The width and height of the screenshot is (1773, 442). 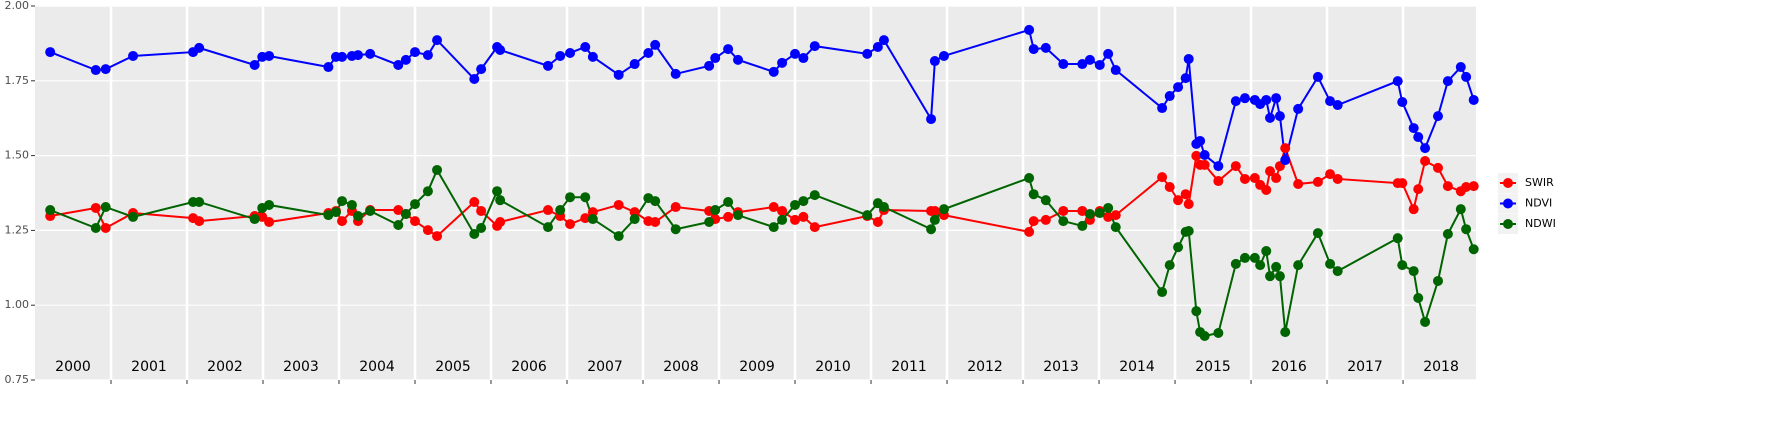 I want to click on y-tick-label: 1.75, so click(x=17, y=80).